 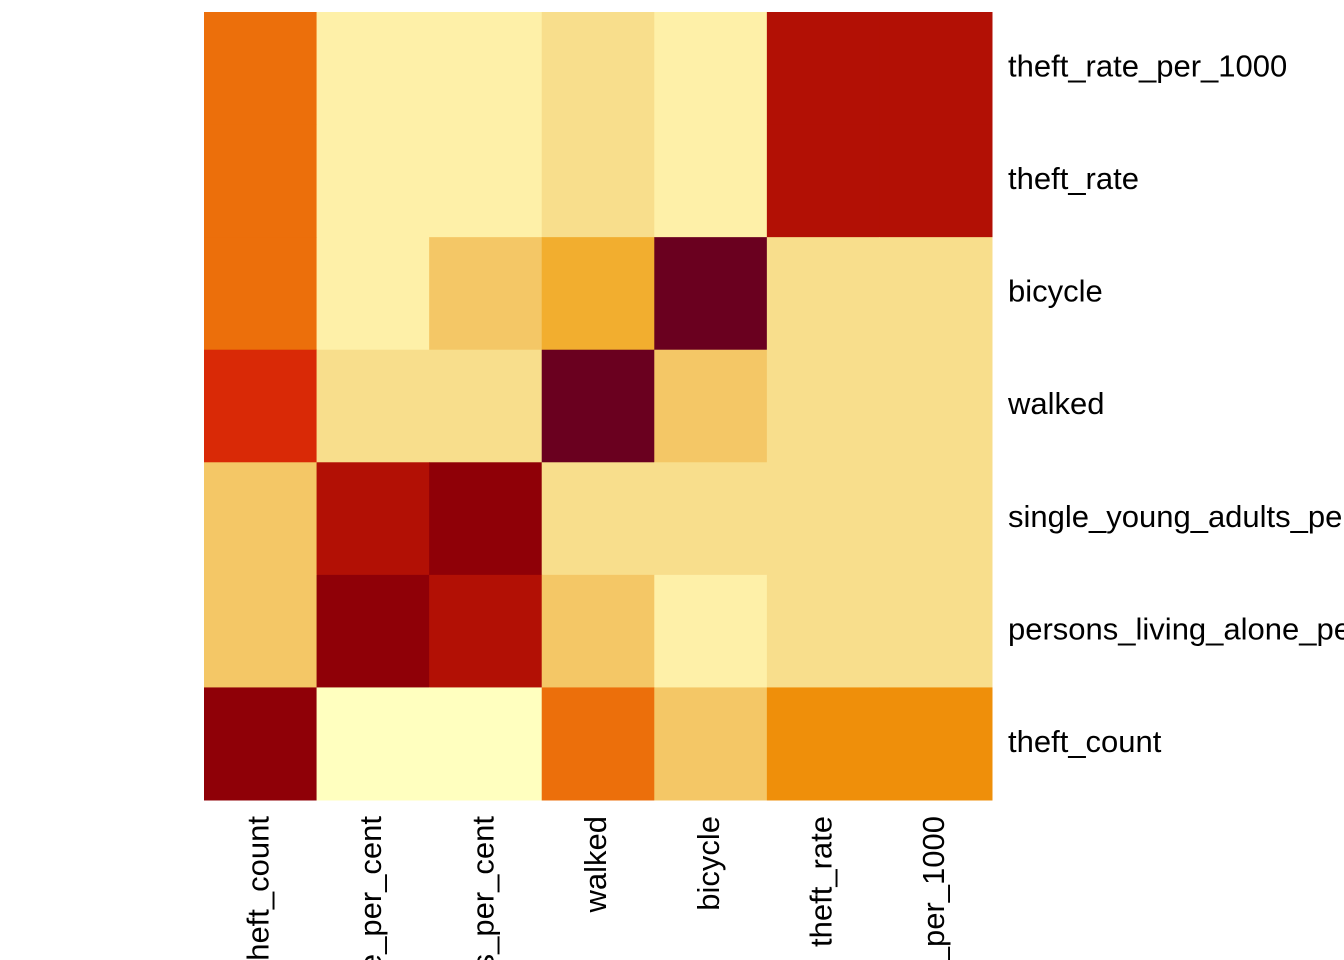 I want to click on row-label: walked, so click(x=1056, y=403).